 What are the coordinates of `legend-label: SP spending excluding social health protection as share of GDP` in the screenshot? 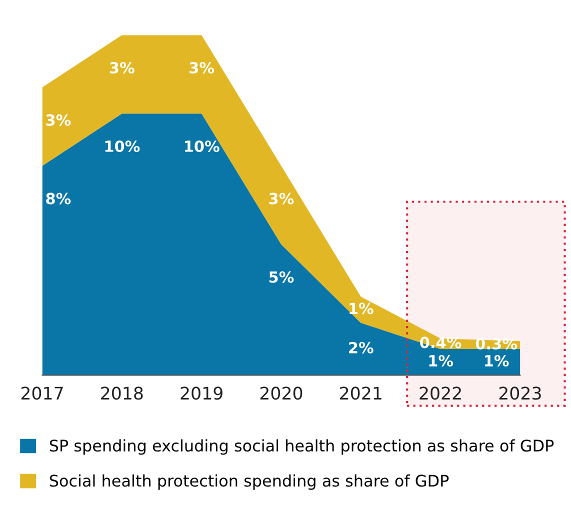 It's located at (302, 447).